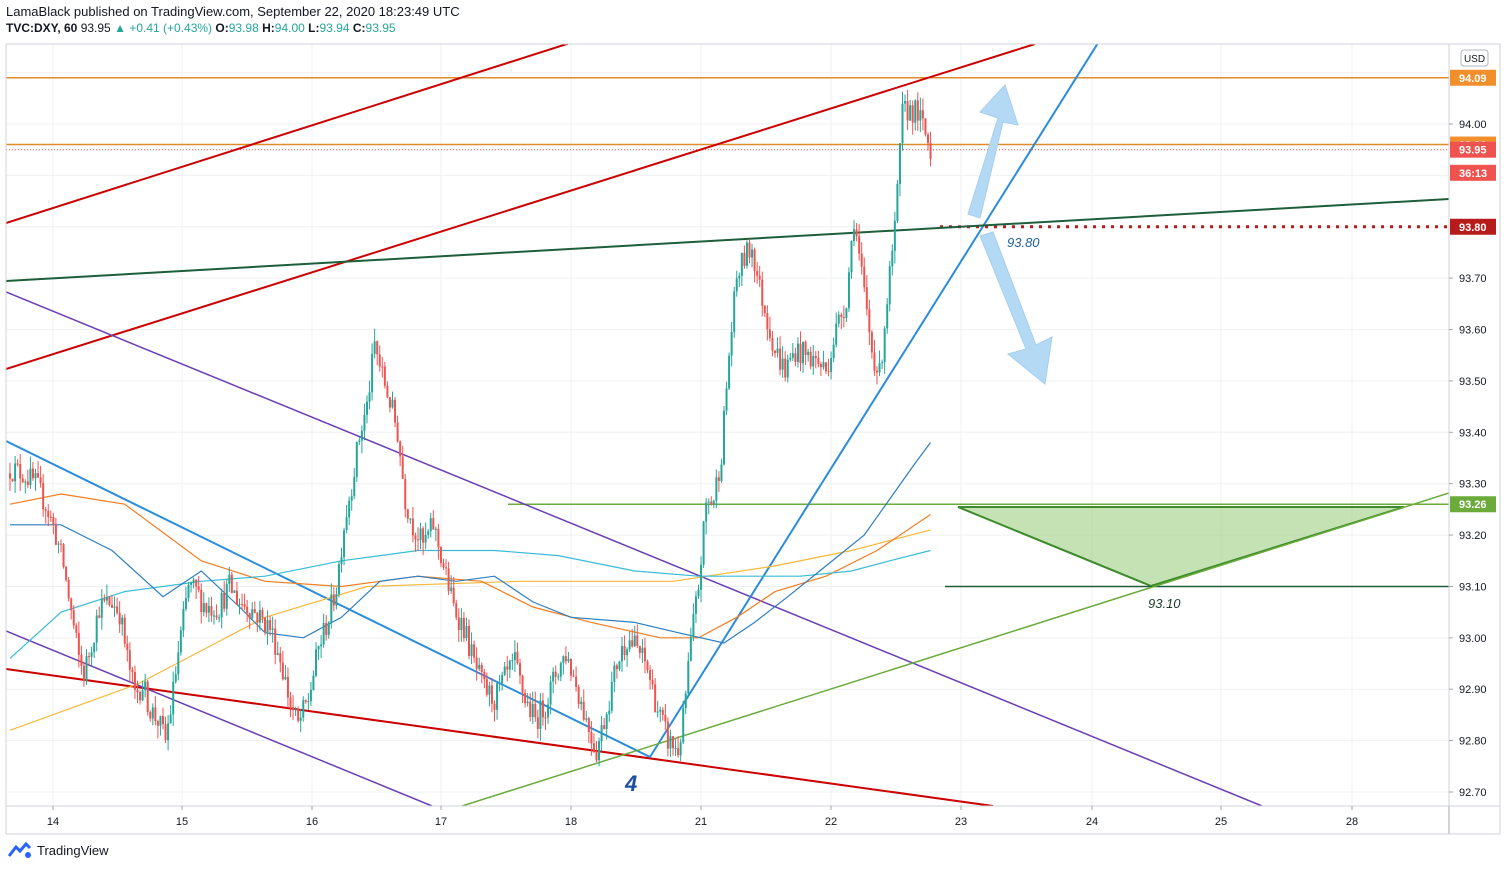 The image size is (1507, 870). I want to click on price-tag-label: 36:13, so click(1473, 174).